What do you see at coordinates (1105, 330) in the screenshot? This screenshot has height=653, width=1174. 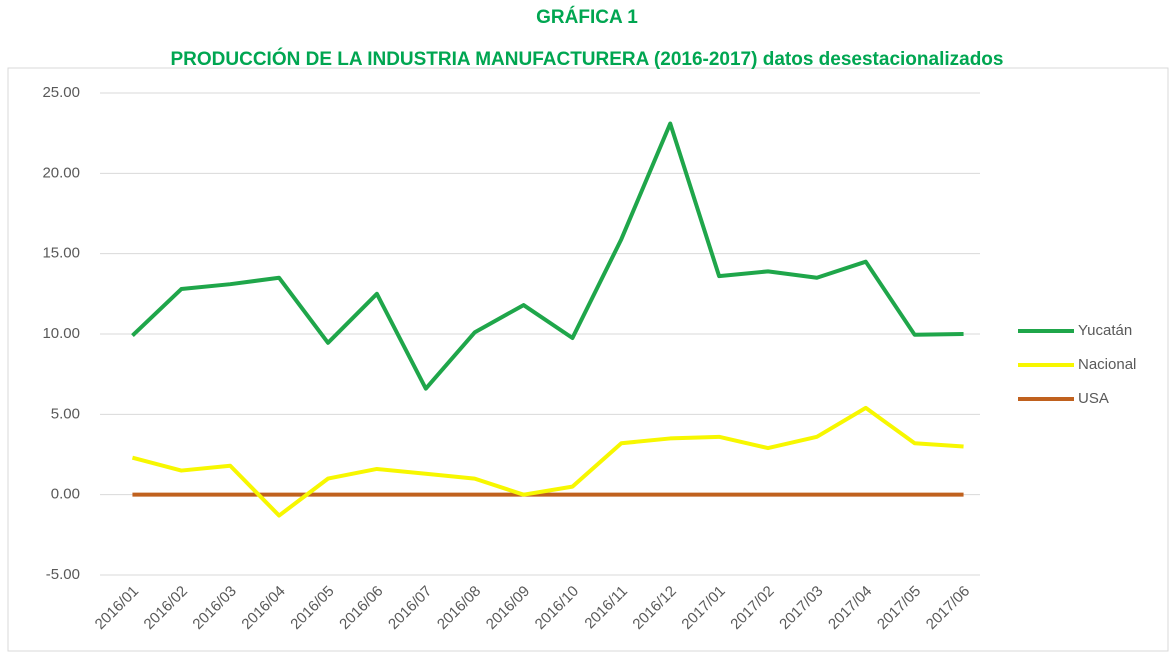 I see `legend-label: Yucatán` at bounding box center [1105, 330].